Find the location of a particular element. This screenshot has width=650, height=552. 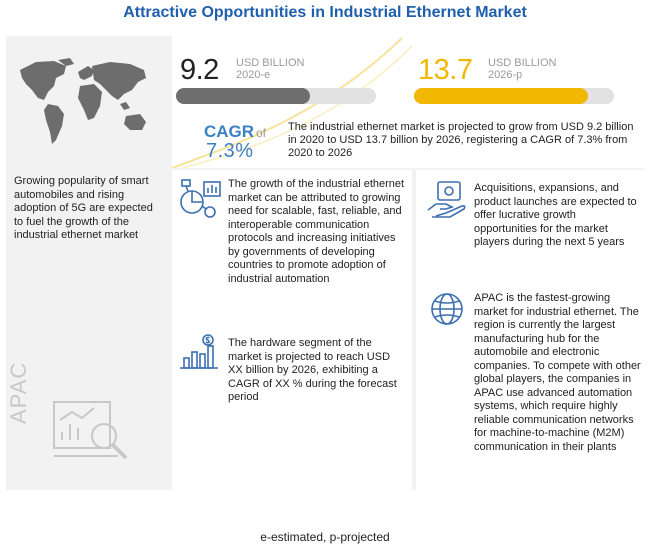

market-value-2026: 13.7 is located at coordinates (445, 70).